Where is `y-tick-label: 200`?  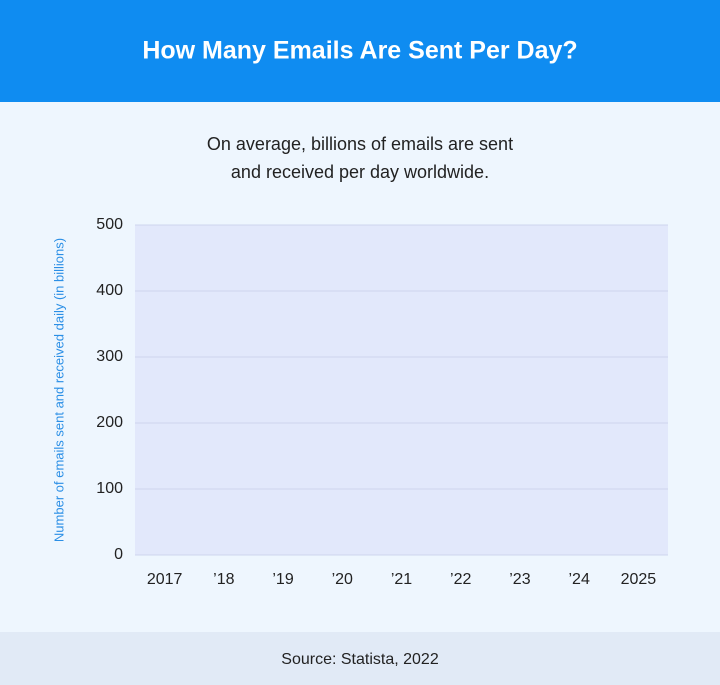 y-tick-label: 200 is located at coordinates (109, 422).